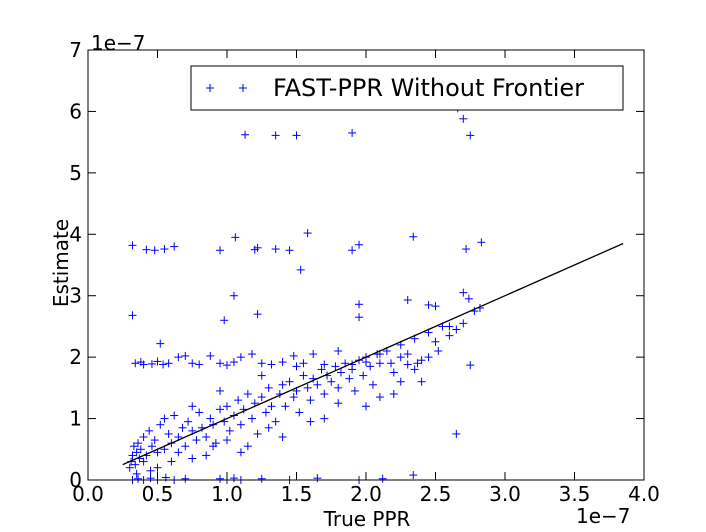 The image size is (706, 532). Describe the element at coordinates (297, 494) in the screenshot. I see `x-tick-label: 1.5` at that location.